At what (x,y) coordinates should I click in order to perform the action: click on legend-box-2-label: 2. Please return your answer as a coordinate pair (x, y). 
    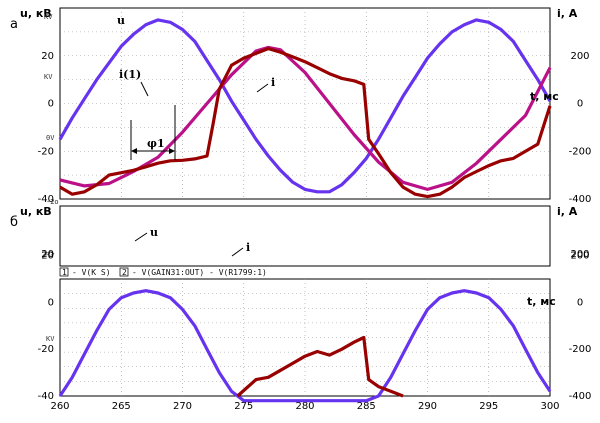
    Looking at the image, I should click on (124, 272).